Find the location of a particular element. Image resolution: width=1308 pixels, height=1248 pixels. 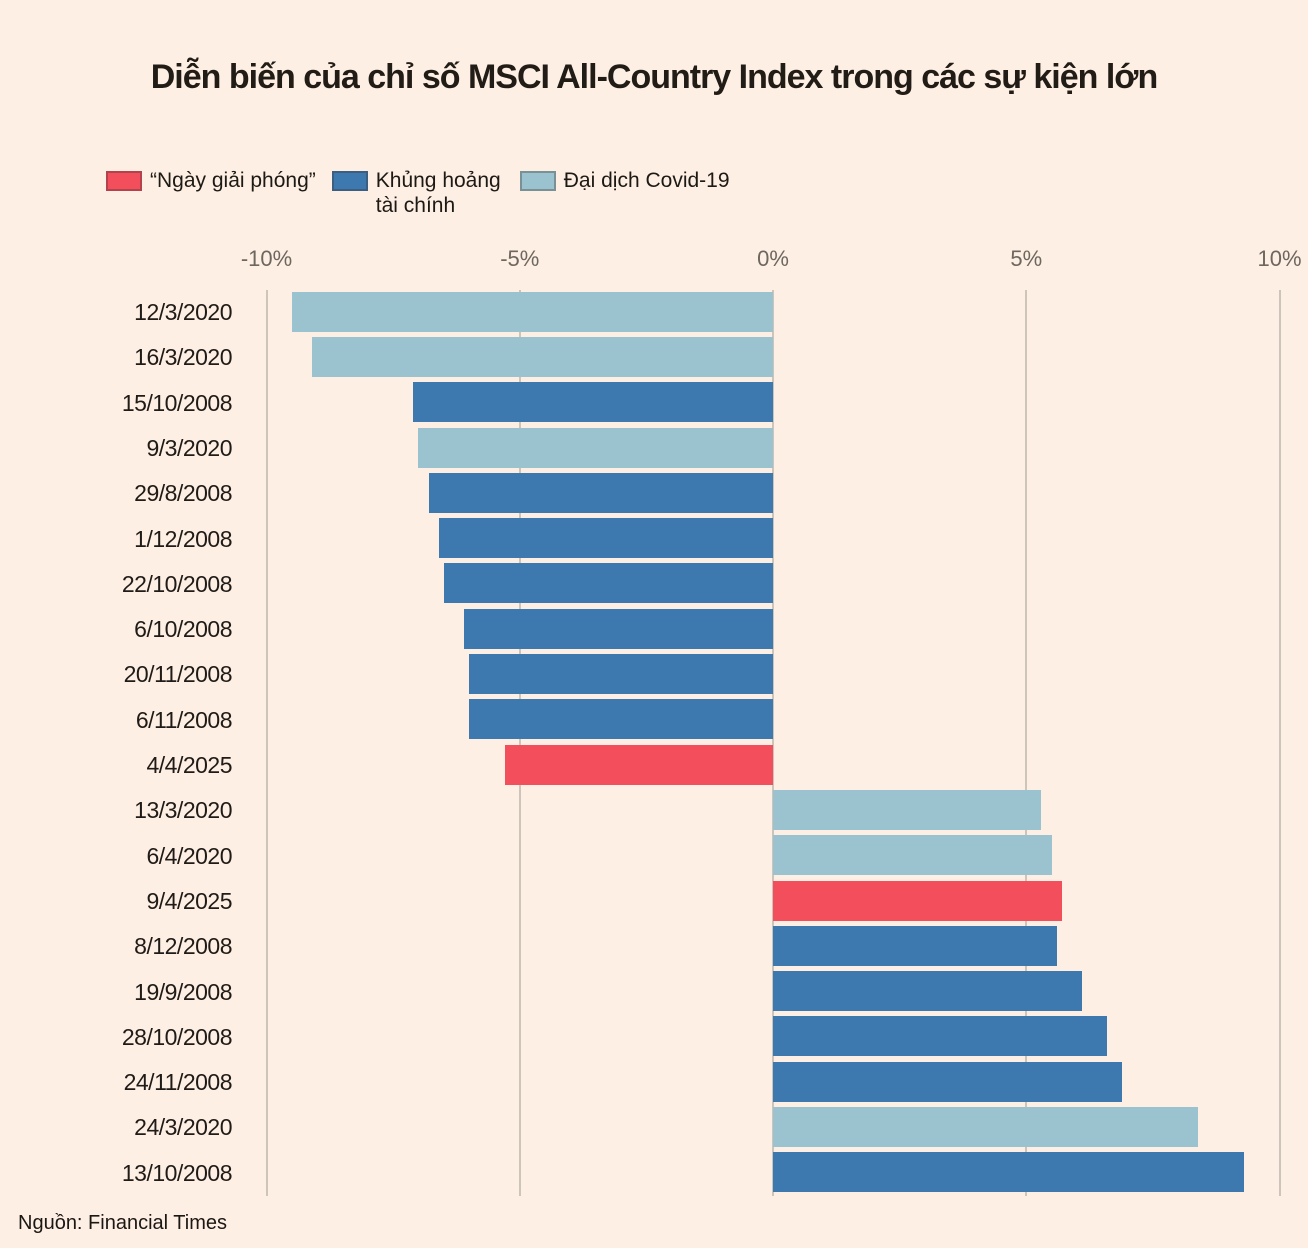

legend-item-financial-crisis: Khủng hoảng tài chính is located at coordinates (417, 193).